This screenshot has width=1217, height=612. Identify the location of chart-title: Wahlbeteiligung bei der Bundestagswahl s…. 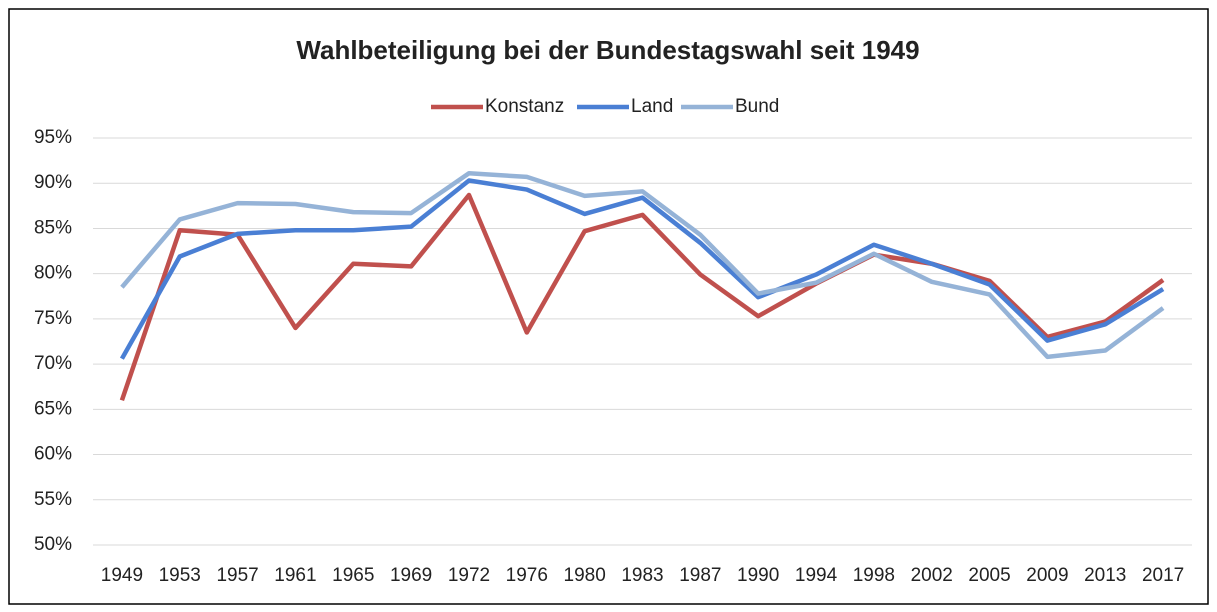
(607, 50).